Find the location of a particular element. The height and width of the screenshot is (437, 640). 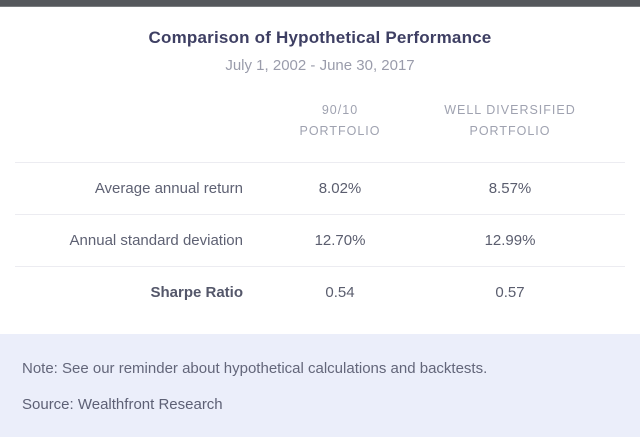

source-attribution-text: Source: Wealthfront Research is located at coordinates (122, 404).